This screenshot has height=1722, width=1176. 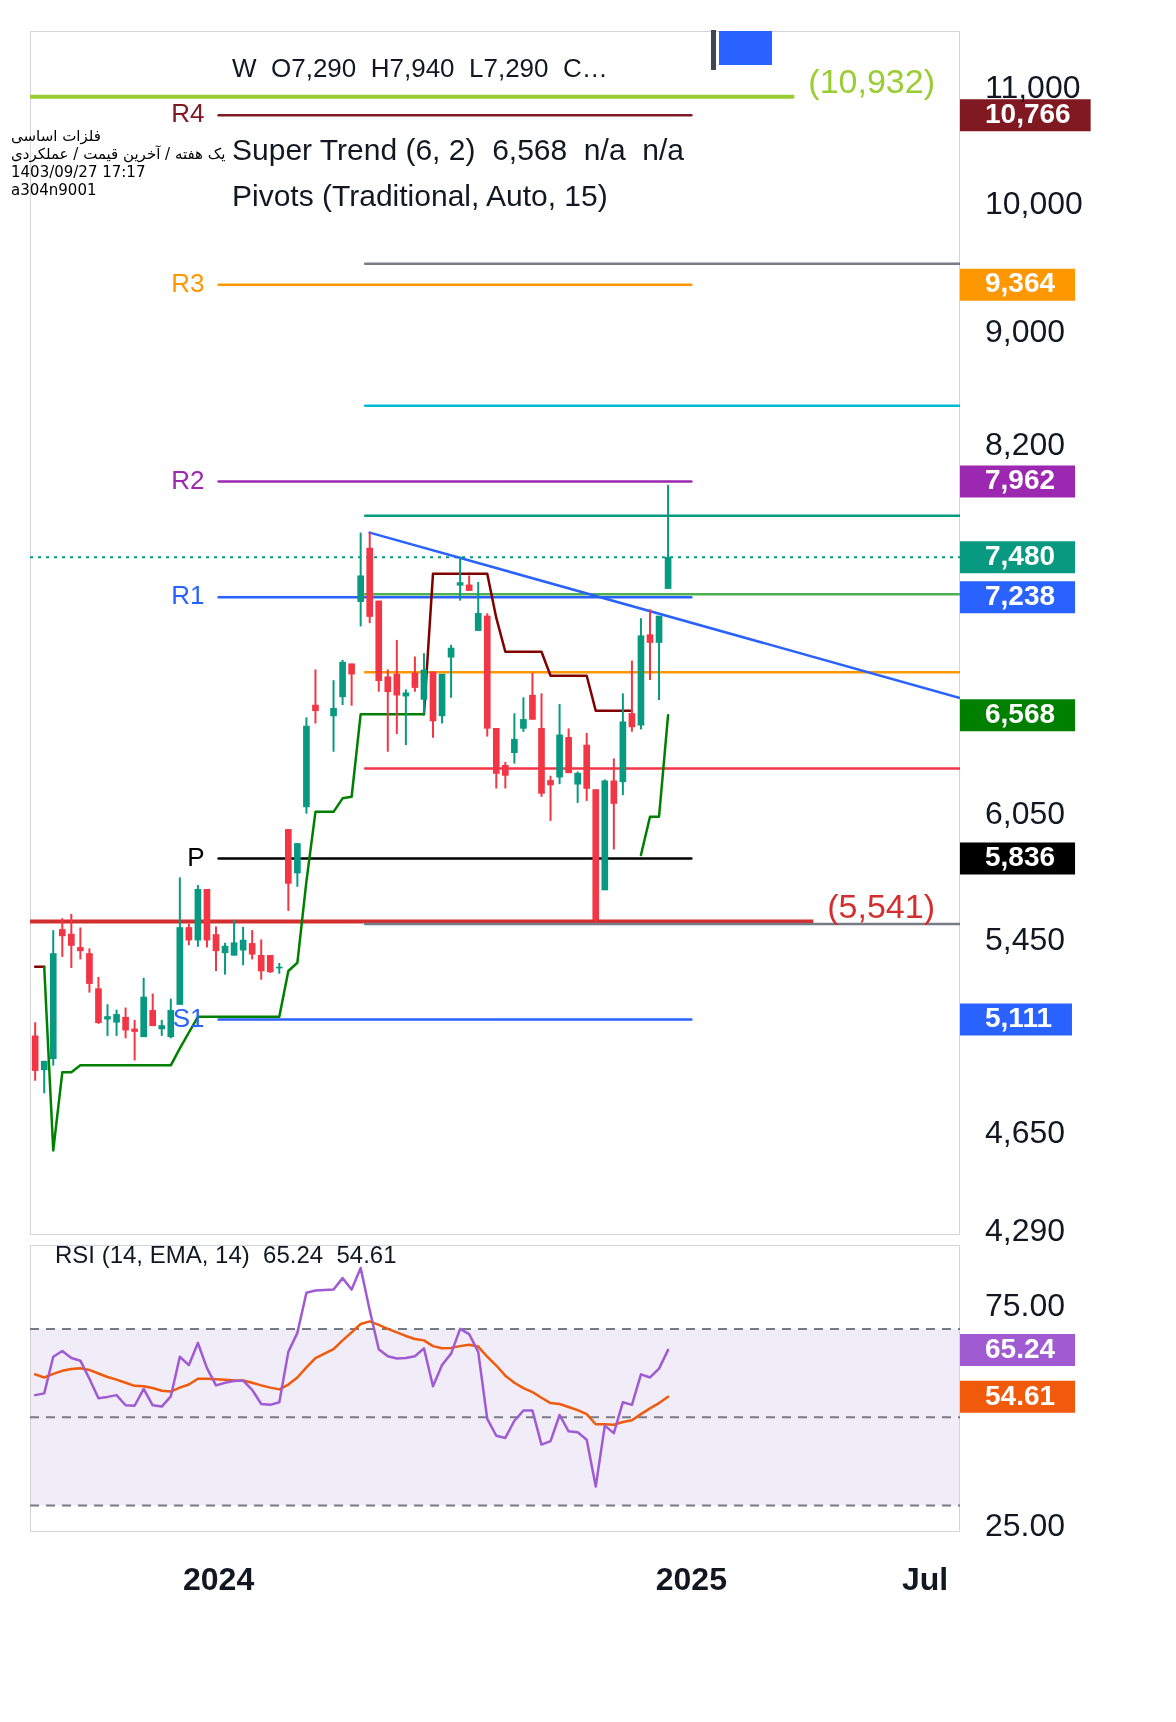 I want to click on y-tick-label: 9,000, so click(x=1025, y=330).